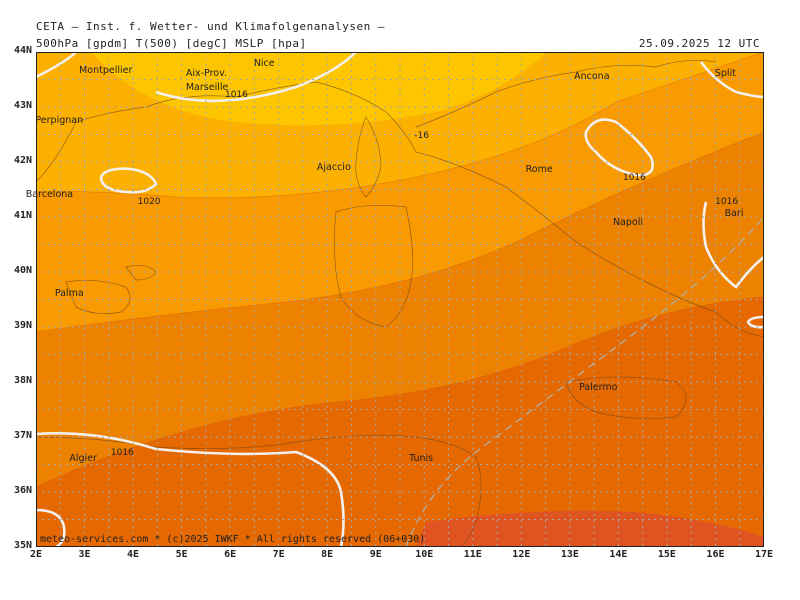 This screenshot has width=800, height=600. Describe the element at coordinates (333, 167) in the screenshot. I see `city-label: Ajaccio` at that location.